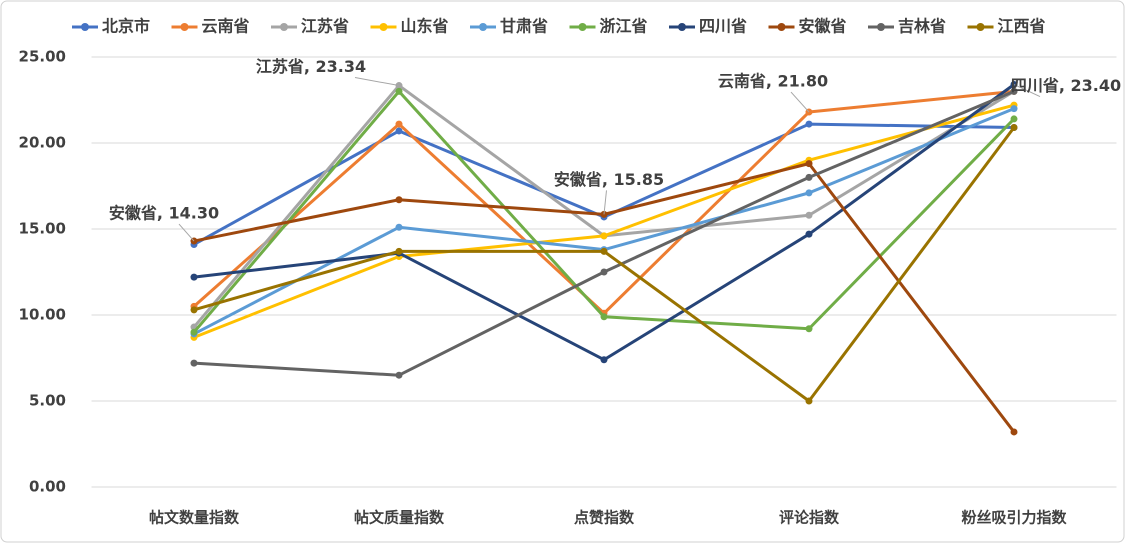 Image resolution: width=1125 pixels, height=547 pixels. What do you see at coordinates (164, 213) in the screenshot?
I see `data-label: 安徽省, 14.30` at bounding box center [164, 213].